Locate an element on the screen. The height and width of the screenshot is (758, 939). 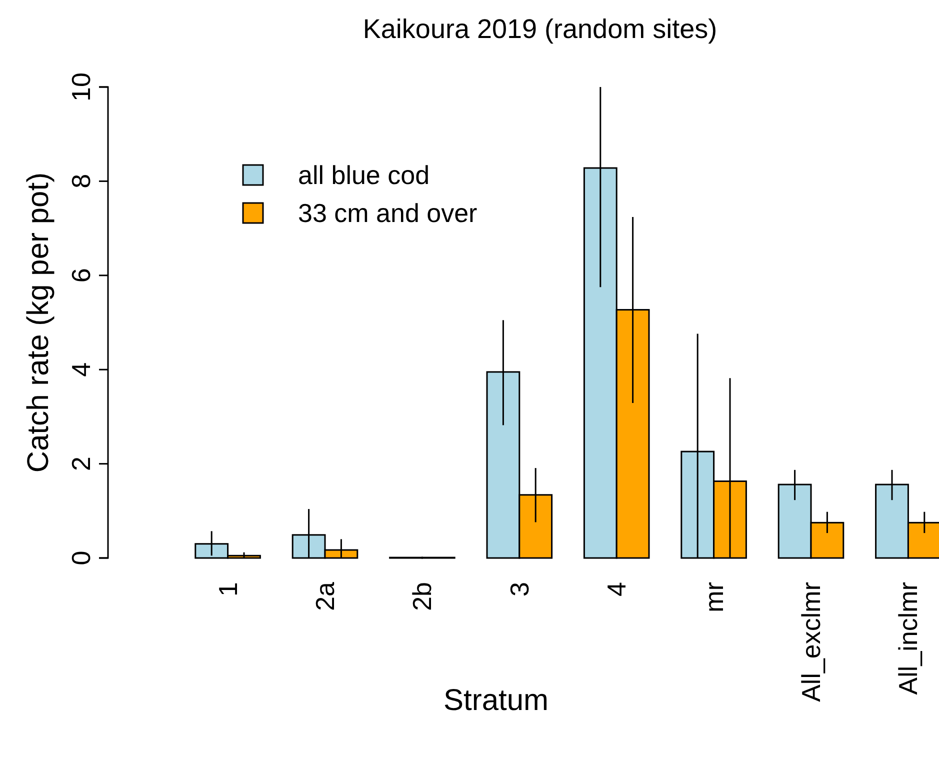
x-tick-label: 3 is located at coordinates (519, 589).